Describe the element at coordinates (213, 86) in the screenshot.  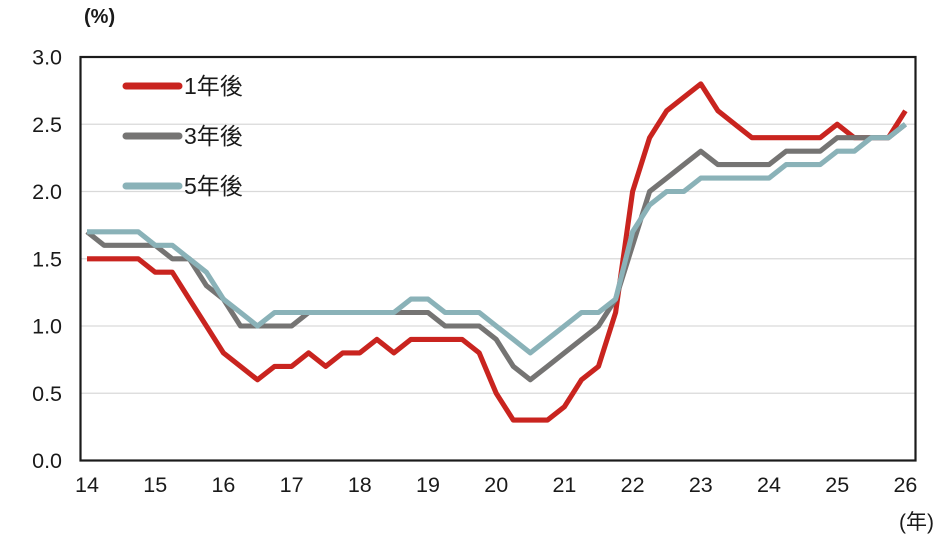
I see `legend-label-0: 1年後` at that location.